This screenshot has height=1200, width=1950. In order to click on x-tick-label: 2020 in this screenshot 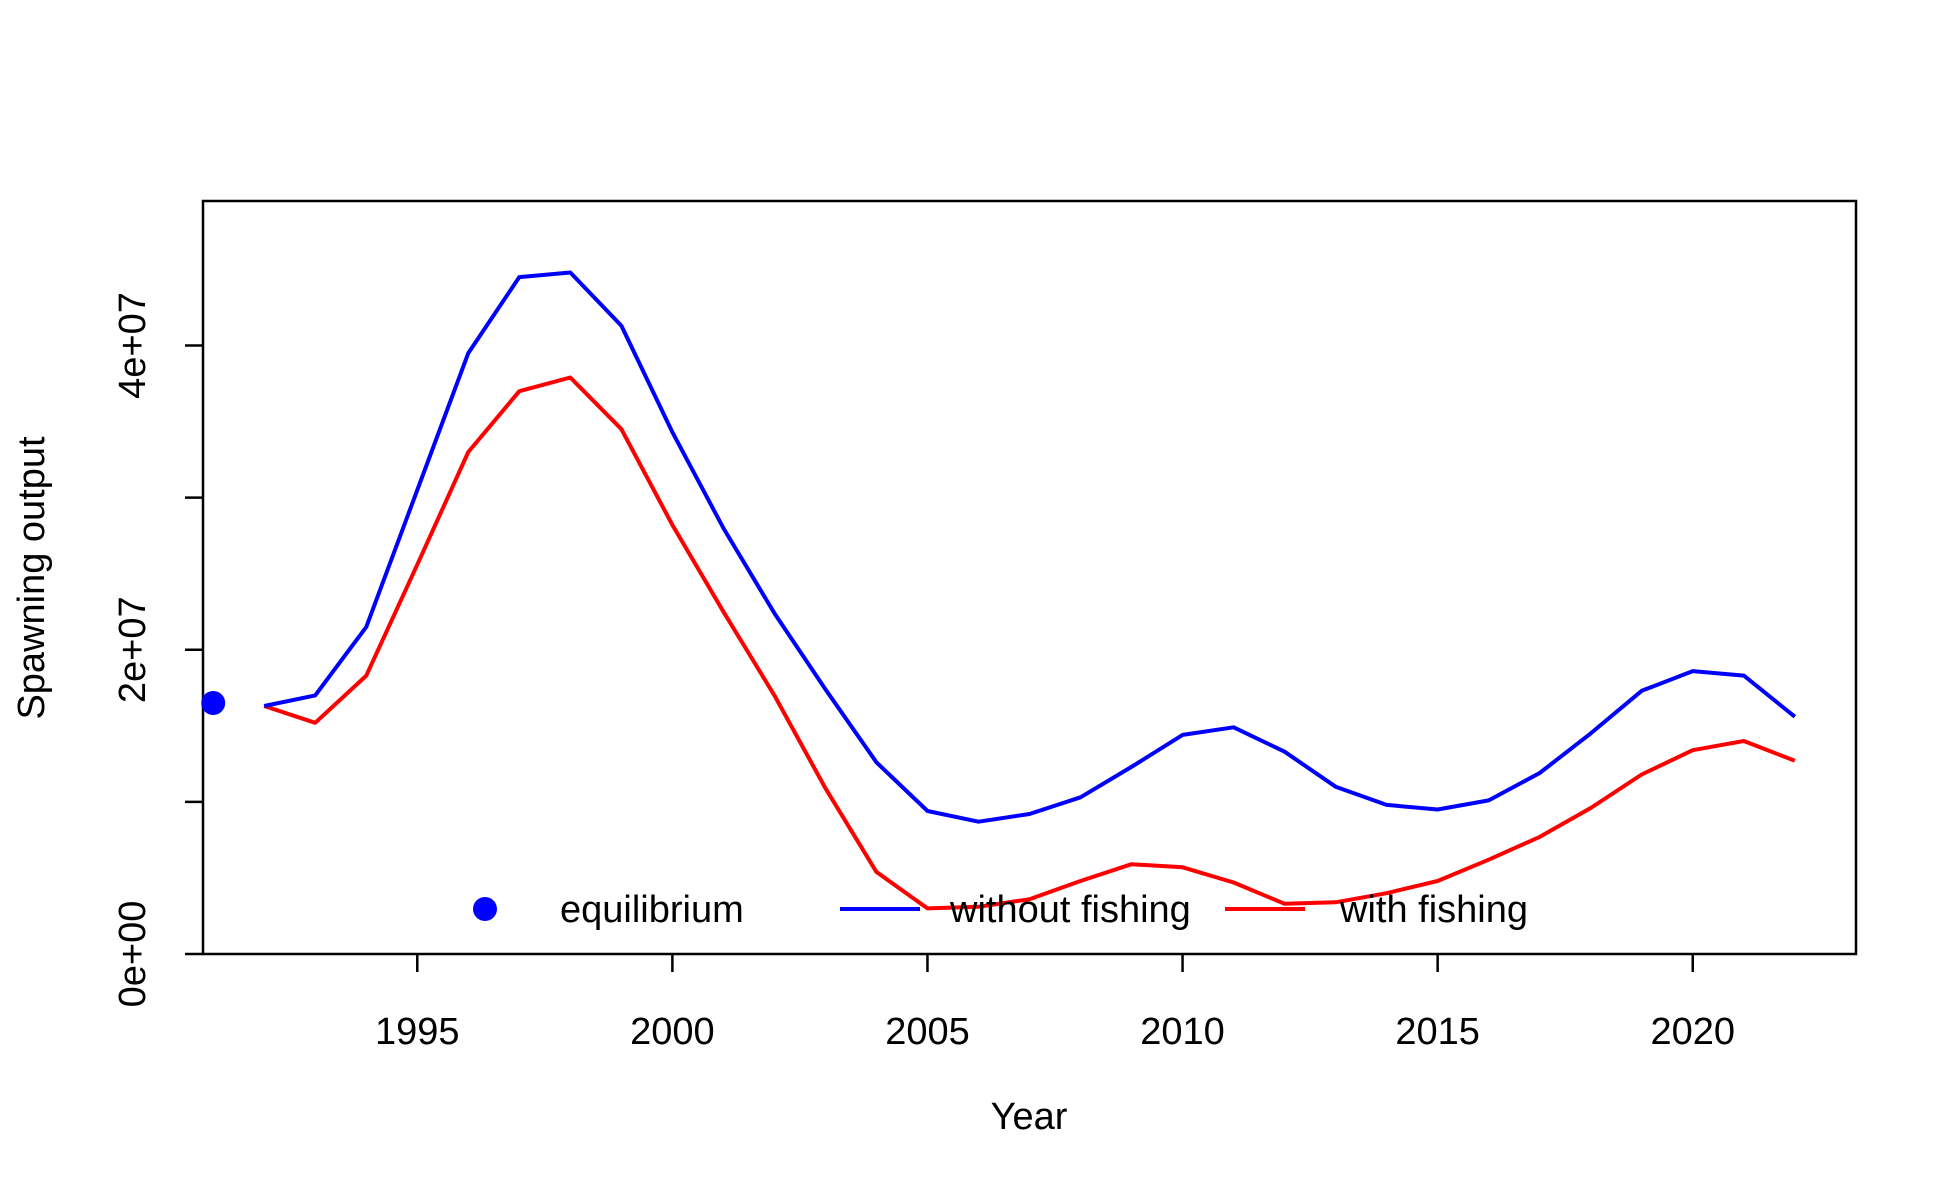, I will do `click(1692, 1032)`.